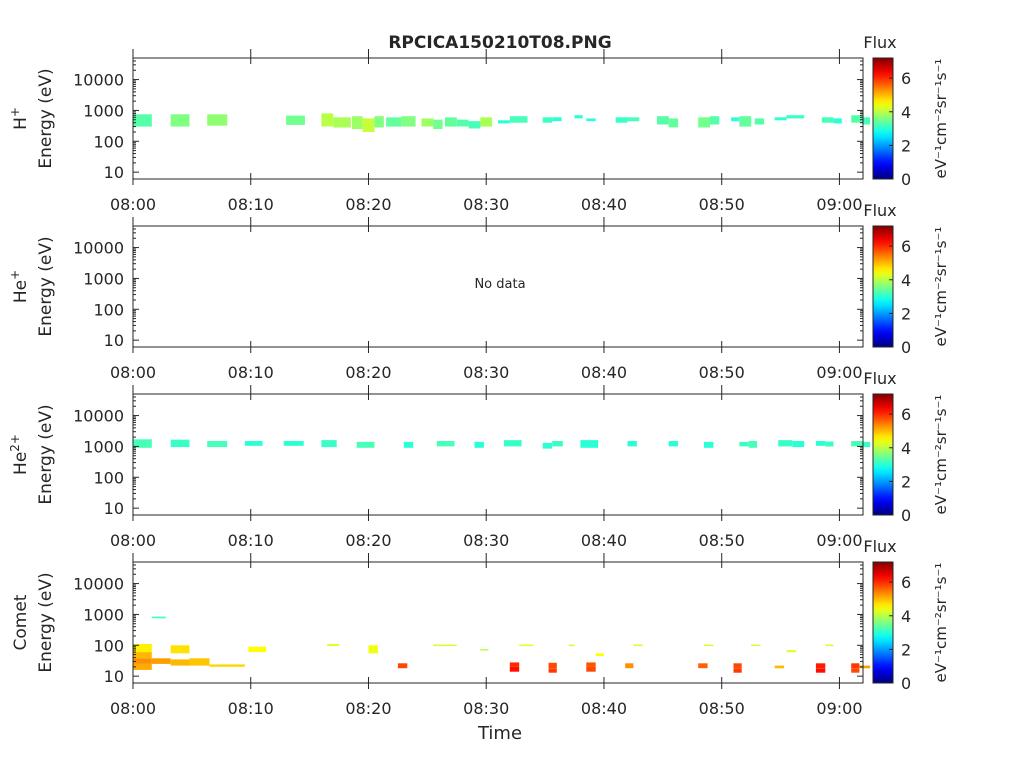 The image size is (1024, 768). I want to click on x-tick-label: 08:50, so click(722, 708).